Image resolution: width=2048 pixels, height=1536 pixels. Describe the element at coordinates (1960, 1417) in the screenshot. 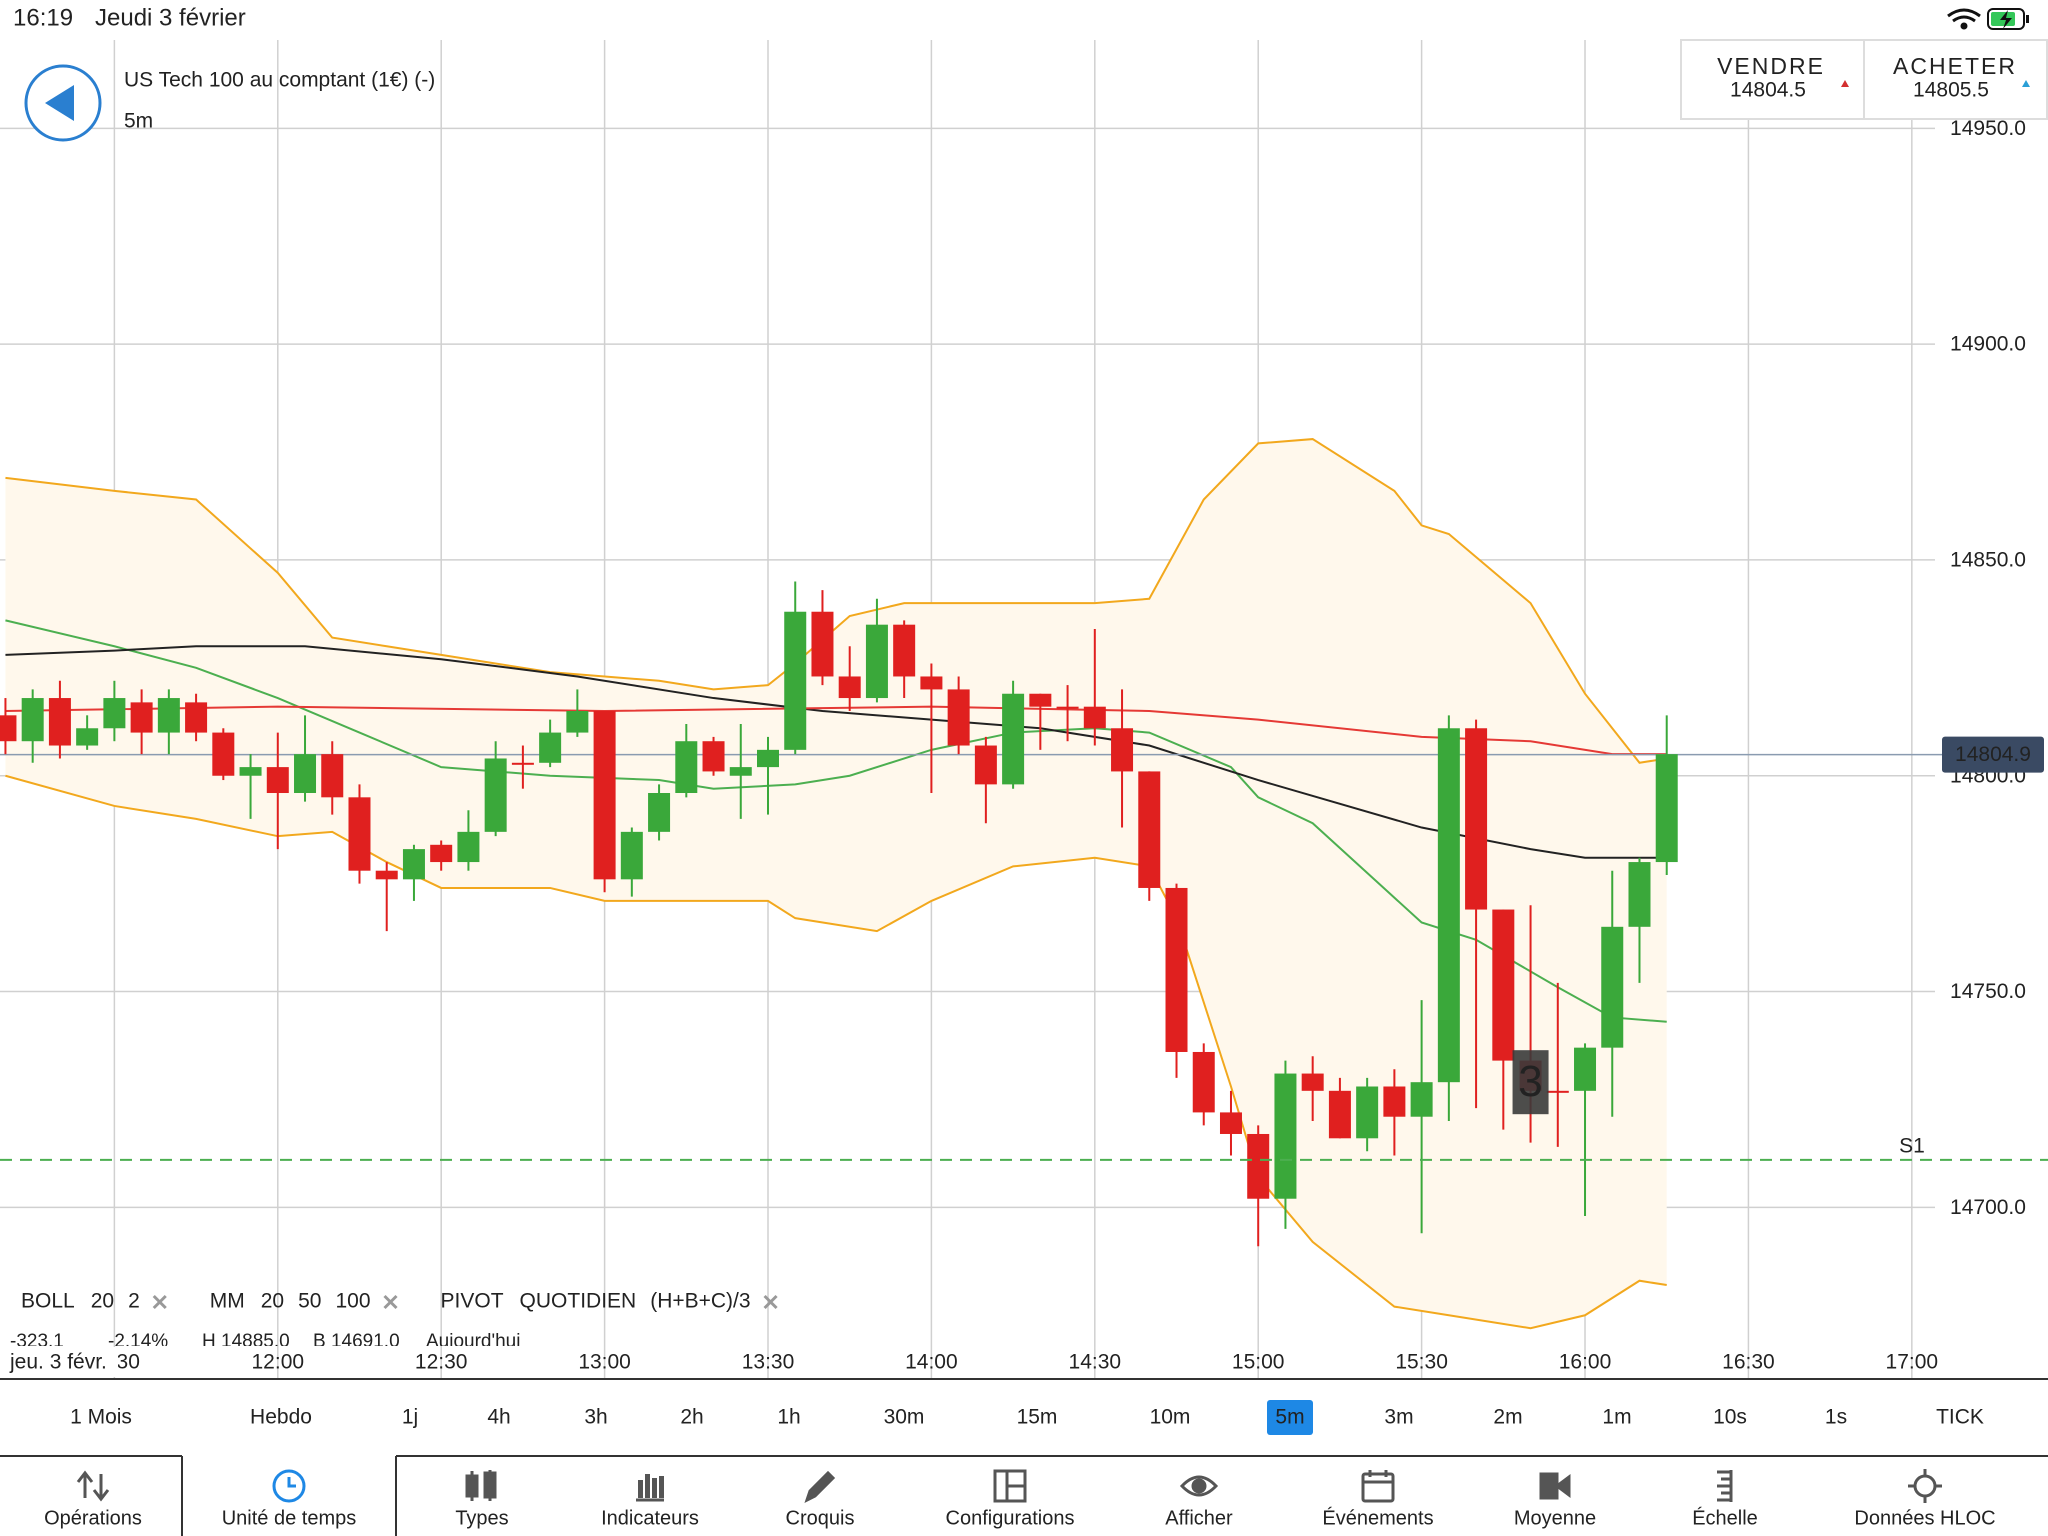

I see `timeframe: TICK` at that location.